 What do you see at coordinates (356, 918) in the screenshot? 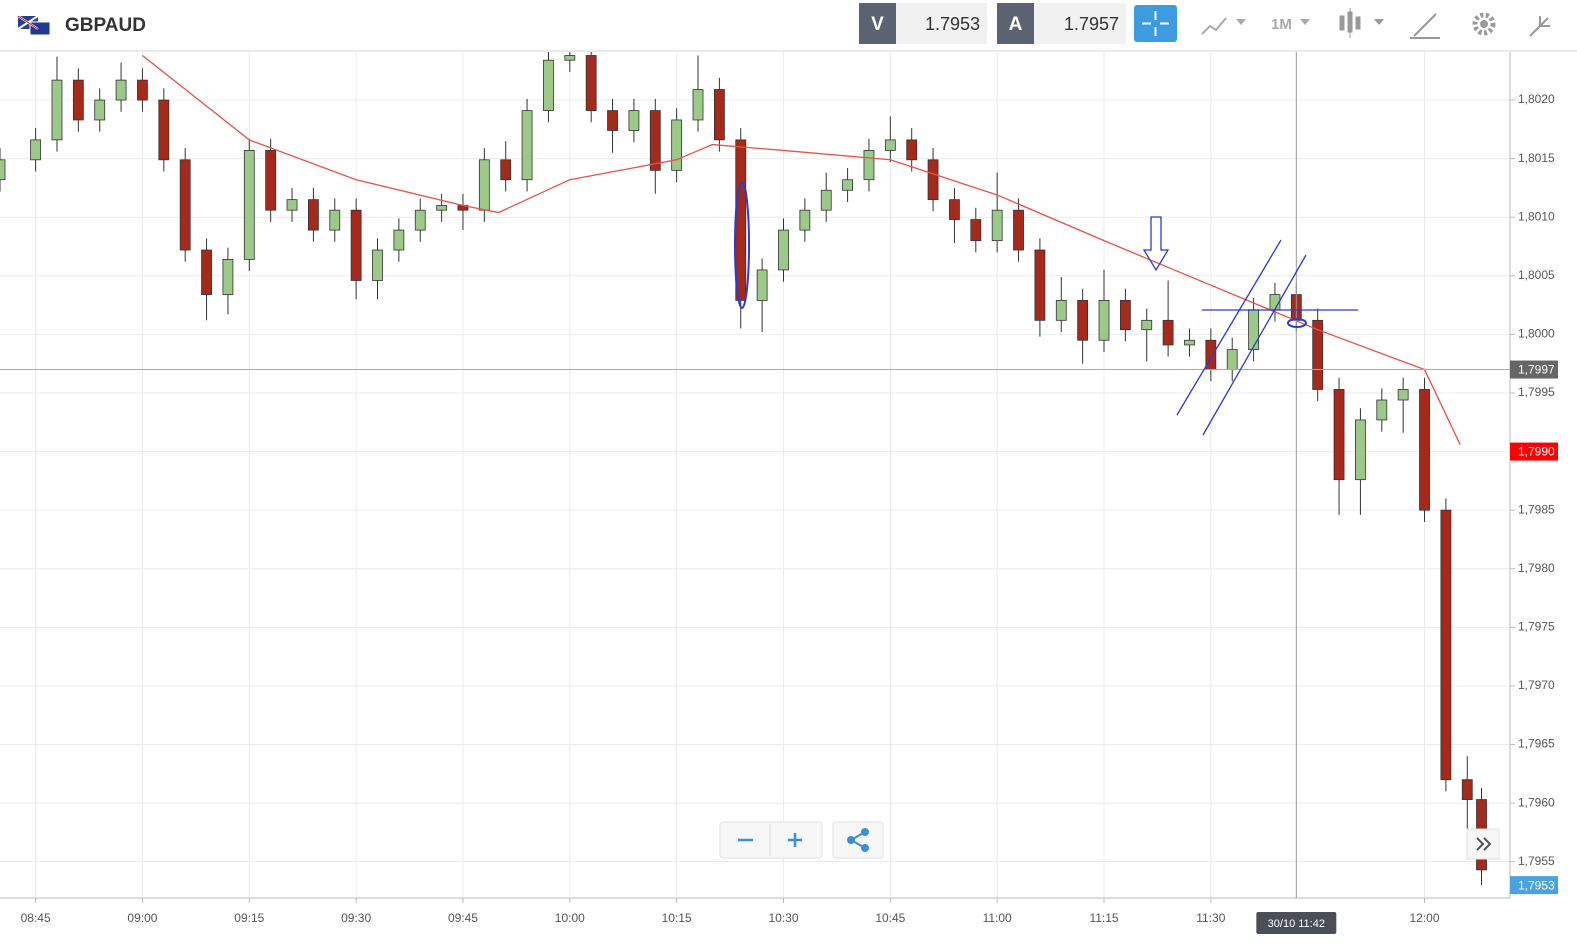
I see `x-tick-label: 09:30` at bounding box center [356, 918].